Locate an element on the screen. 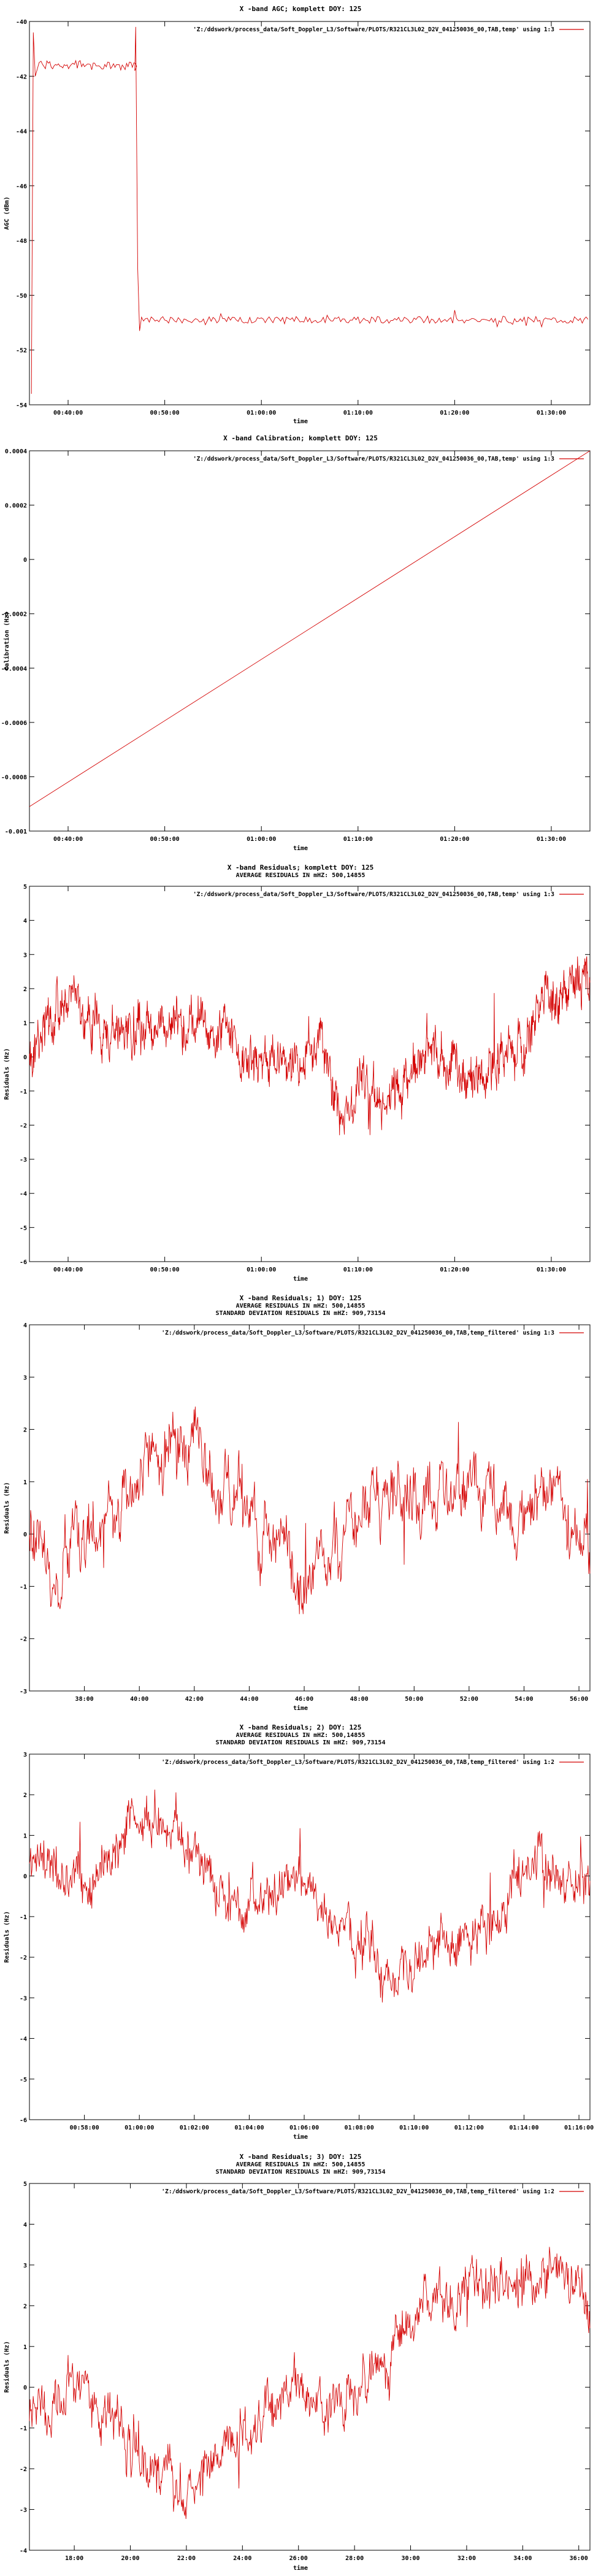  y-axis-label: AGC (dBm) is located at coordinates (7, 212).